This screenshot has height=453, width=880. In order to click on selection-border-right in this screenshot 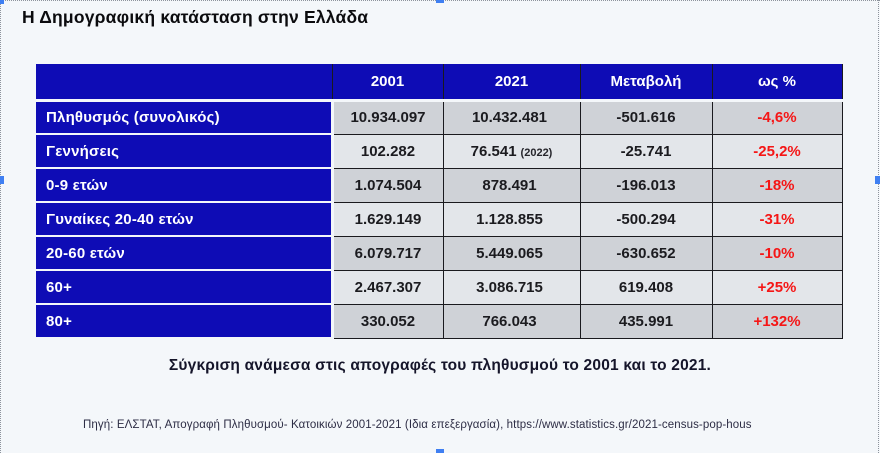, I will do `click(878, 226)`.